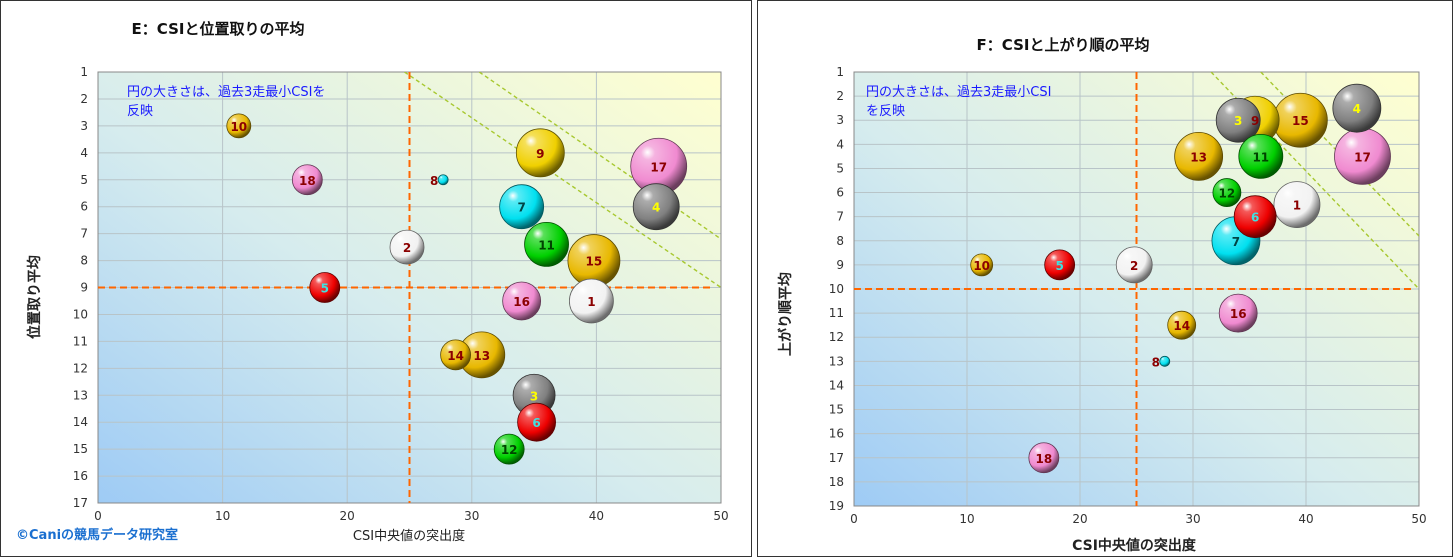 This screenshot has width=1453, height=559. I want to click on x-tick-label: 40, so click(596, 516).